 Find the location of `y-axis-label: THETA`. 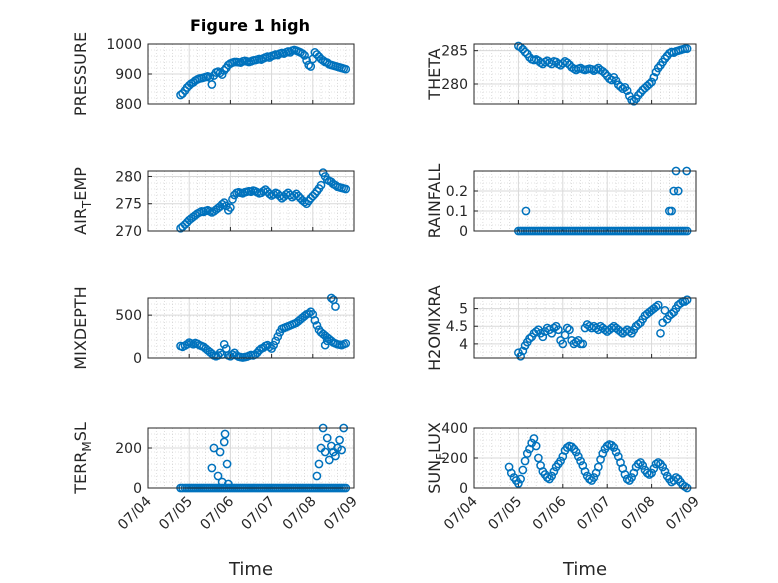

y-axis-label: THETA is located at coordinates (434, 74).